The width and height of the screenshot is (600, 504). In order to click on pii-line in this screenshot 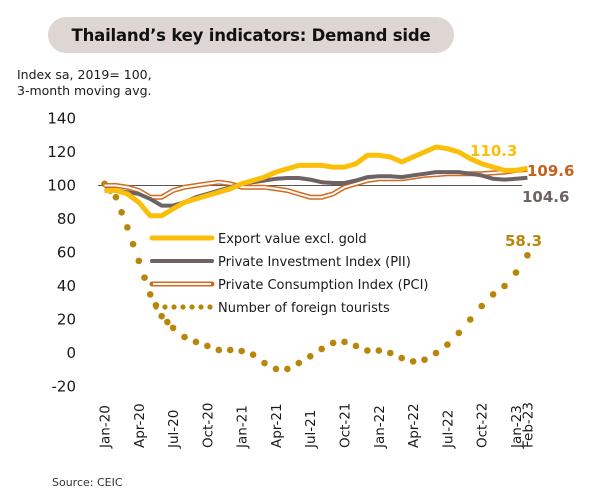, I will do `click(316, 189)`.